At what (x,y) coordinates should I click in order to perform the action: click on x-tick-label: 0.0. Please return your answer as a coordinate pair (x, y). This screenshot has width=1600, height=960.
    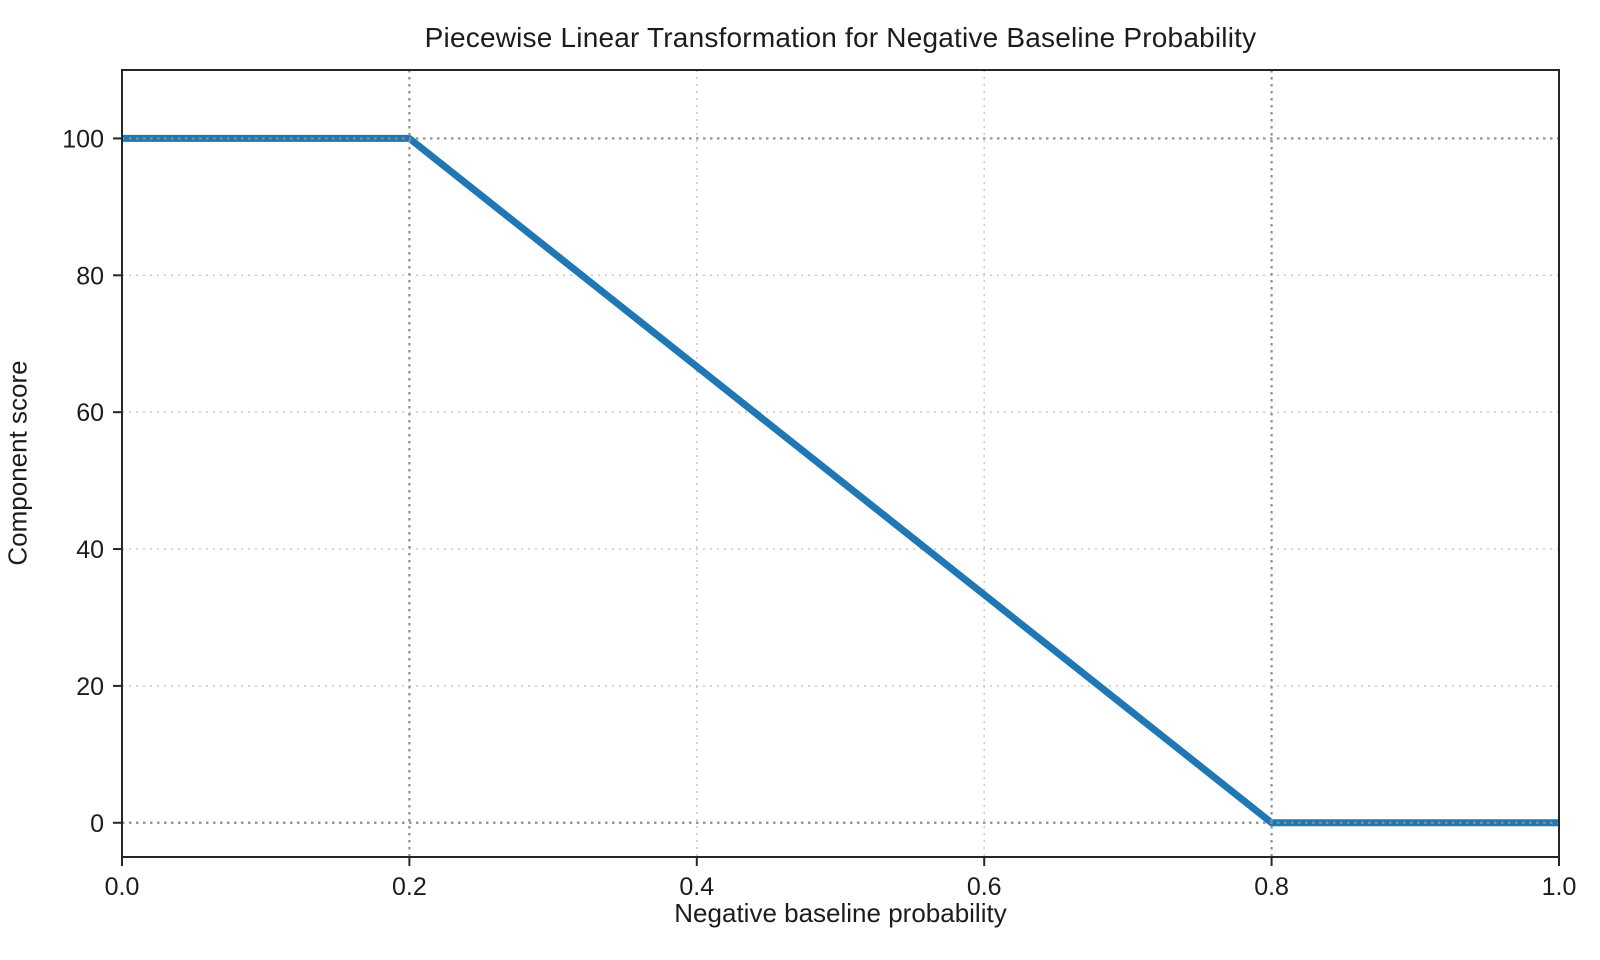
    Looking at the image, I should click on (122, 887).